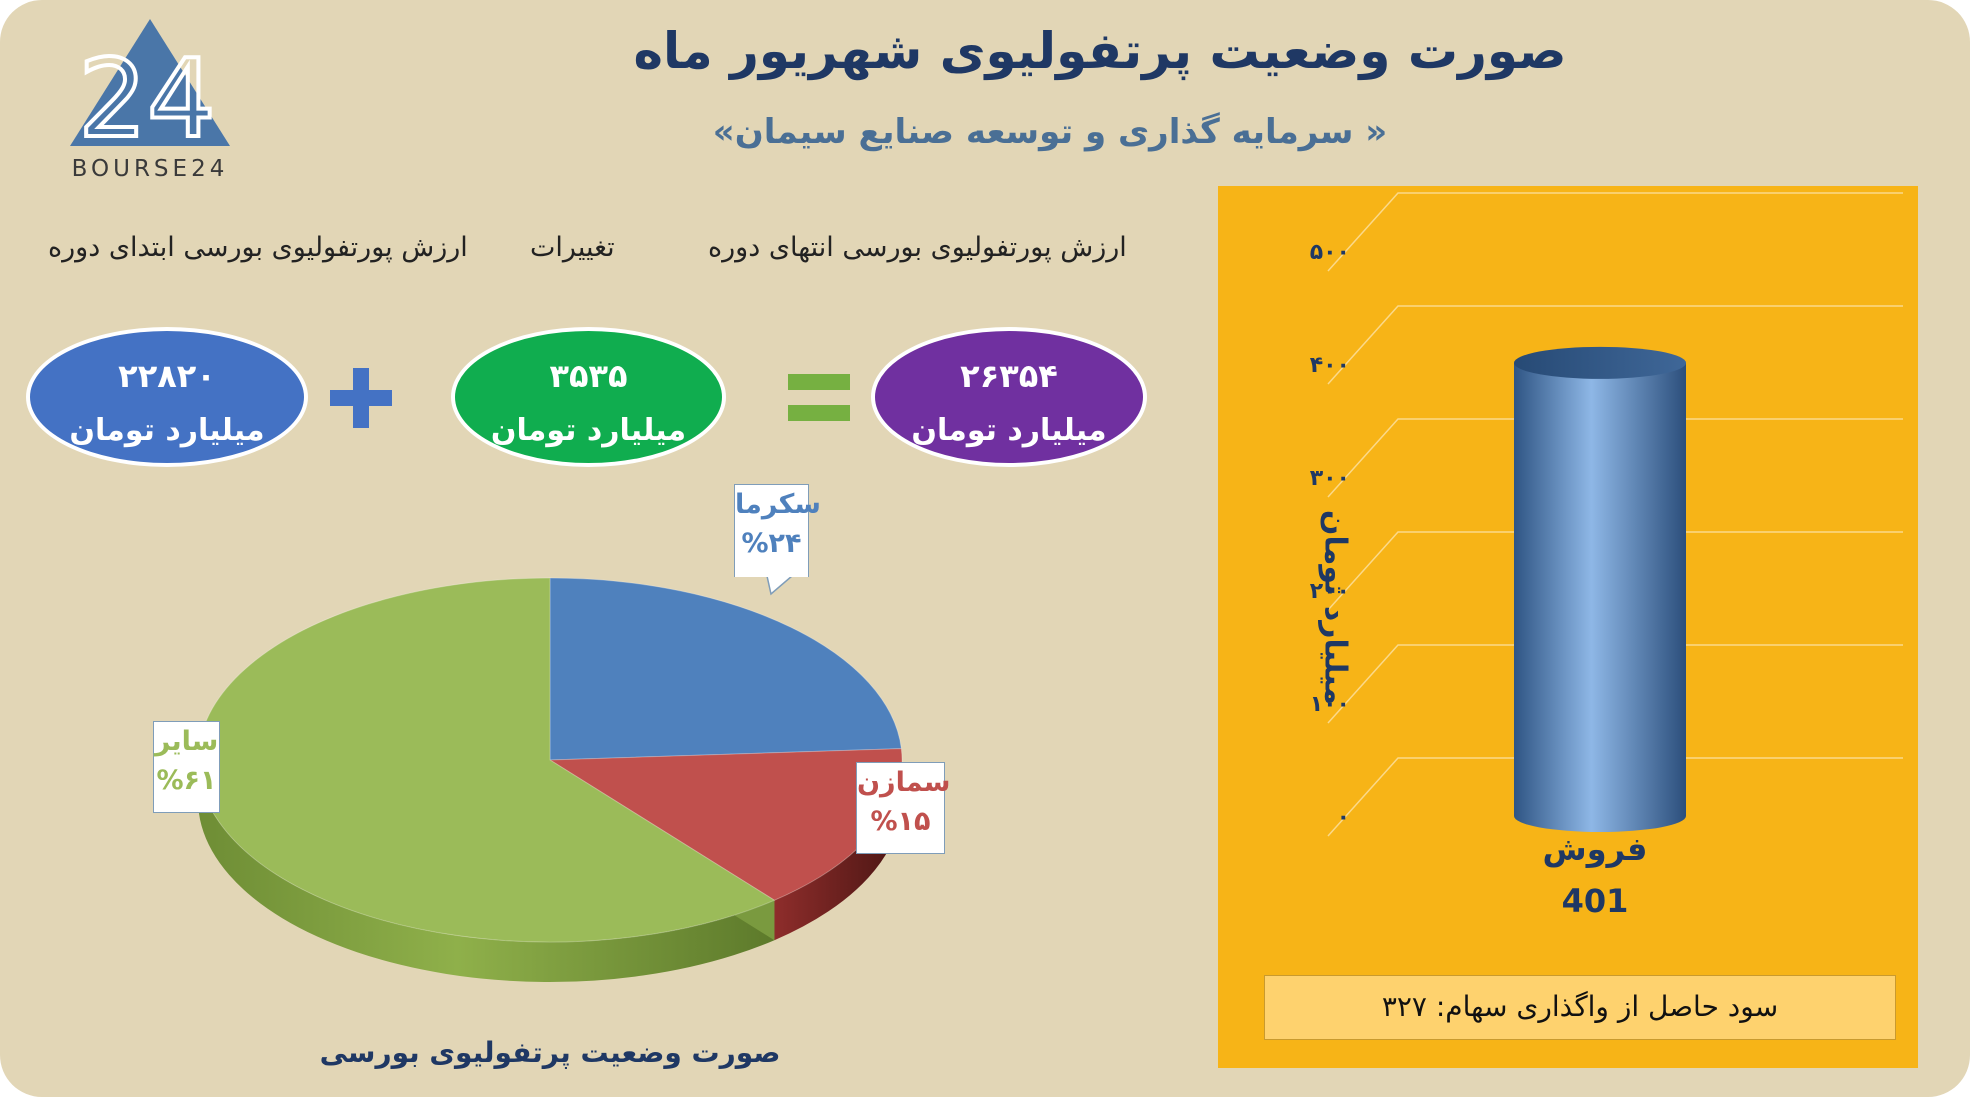 This screenshot has width=1970, height=1097. I want to click on change-value: ۳۵۳۵, so click(588, 376).